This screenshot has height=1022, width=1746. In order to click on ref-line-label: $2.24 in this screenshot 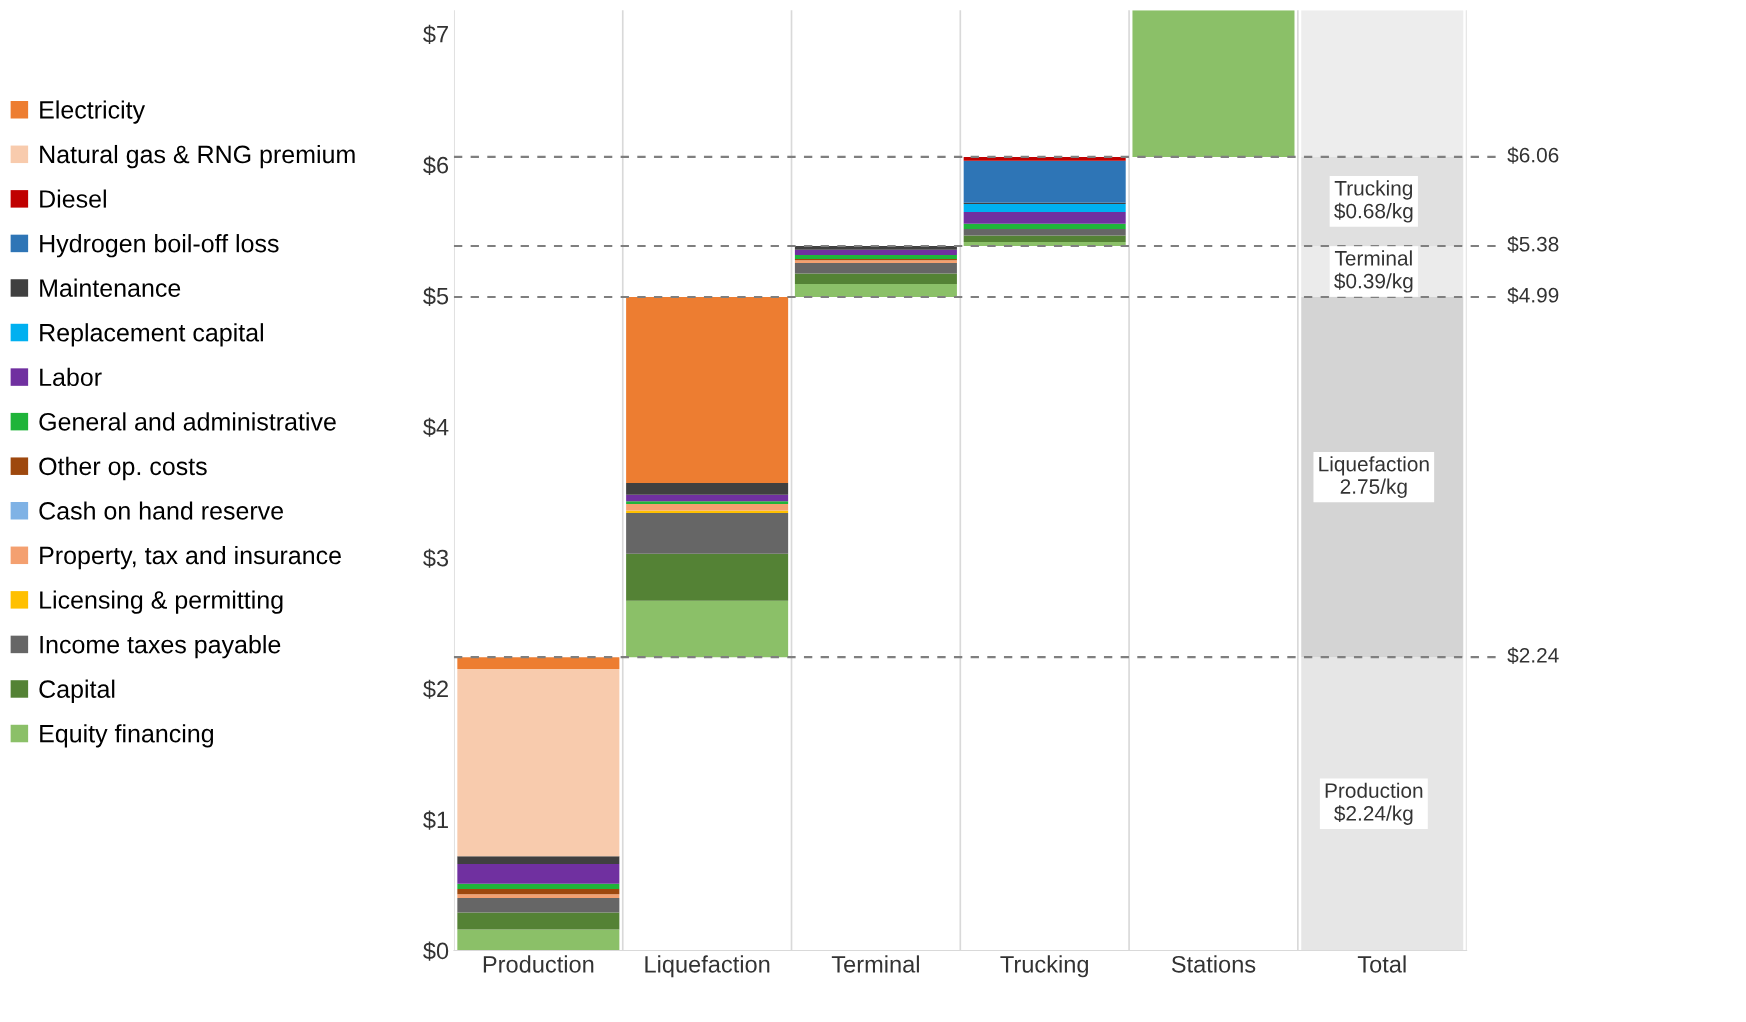, I will do `click(1533, 655)`.